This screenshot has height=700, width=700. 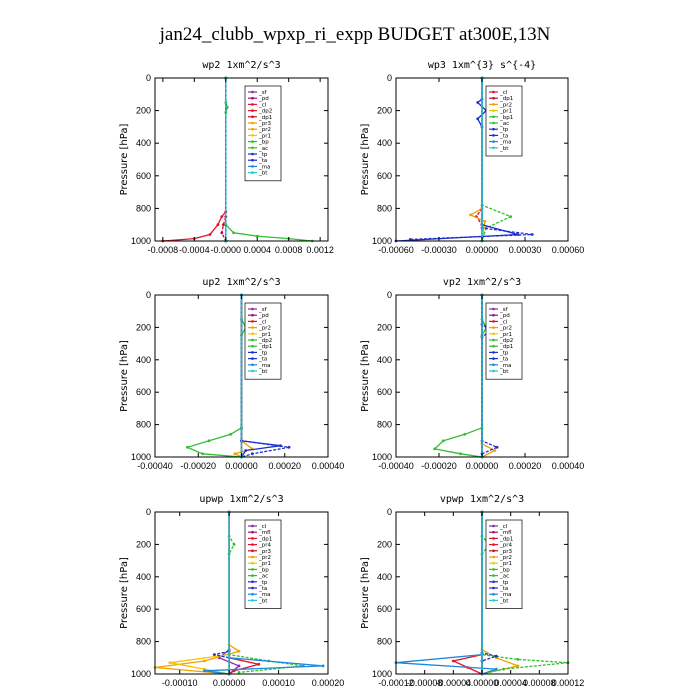 What do you see at coordinates (454, 683) in the screenshot?
I see `x-tick-label: -0.00004` at bounding box center [454, 683].